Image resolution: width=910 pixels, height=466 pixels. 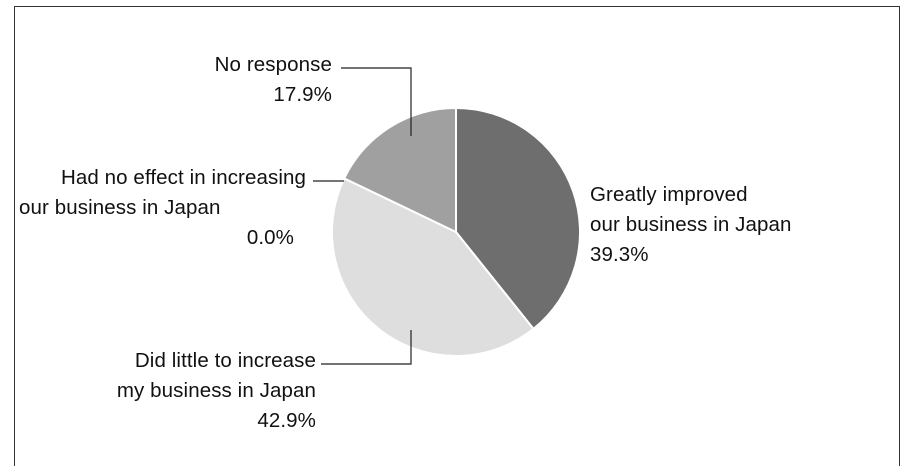 What do you see at coordinates (216, 390) in the screenshot?
I see `slice-label: my business in Japan` at bounding box center [216, 390].